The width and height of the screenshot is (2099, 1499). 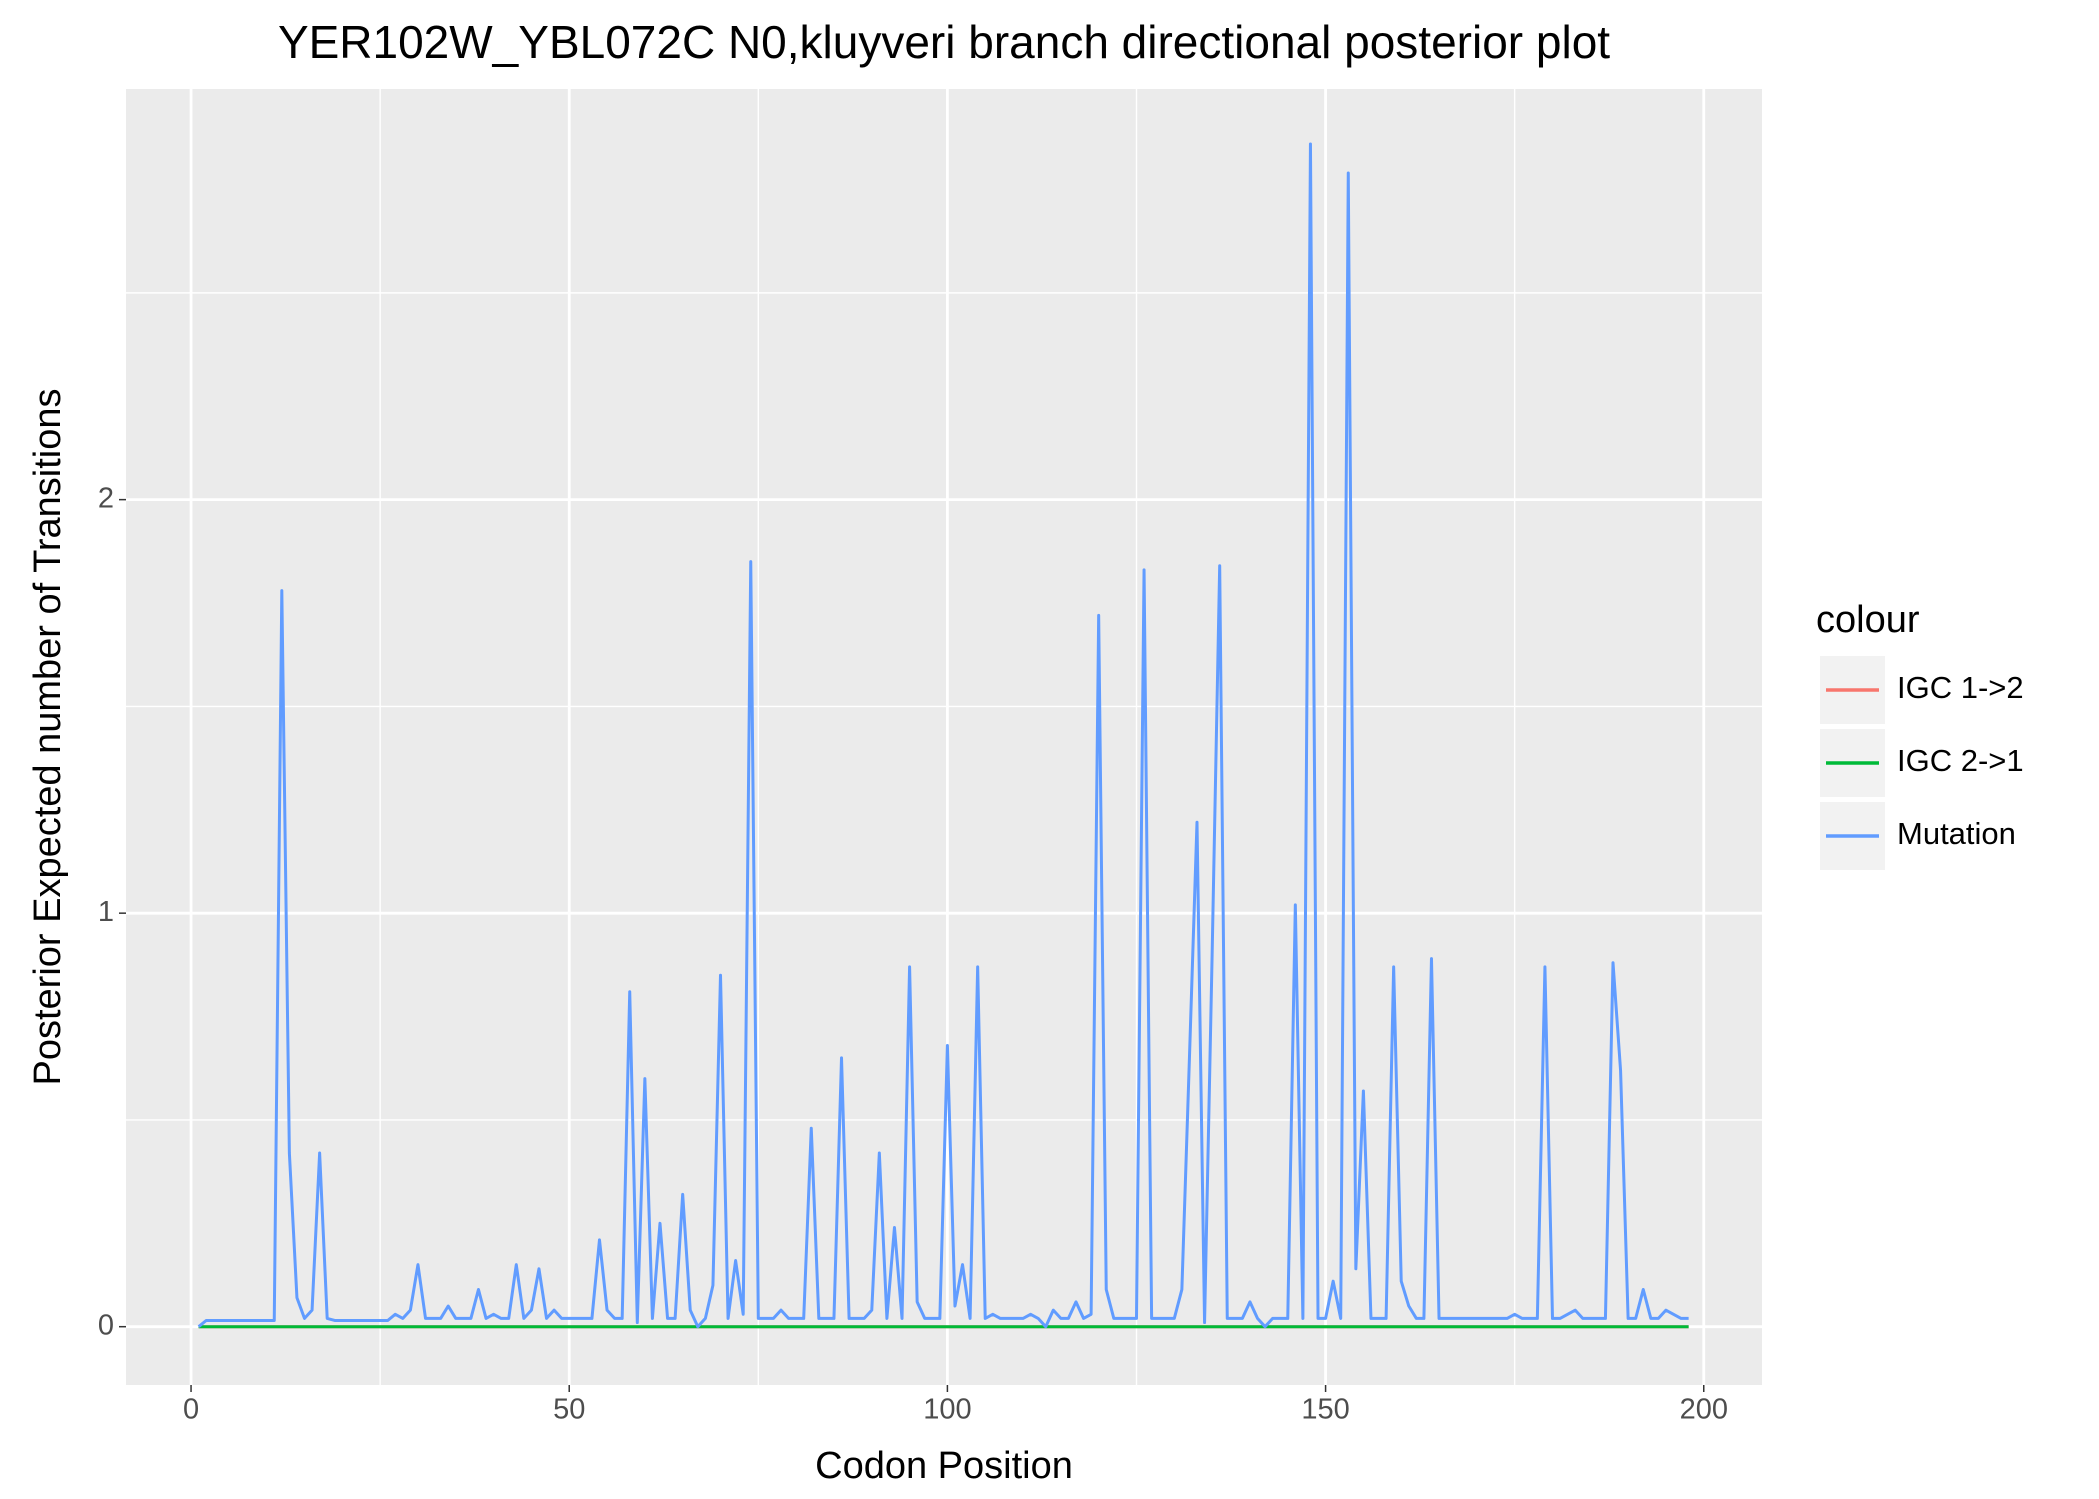 I want to click on y-tick-label: 0, so click(x=106, y=1325).